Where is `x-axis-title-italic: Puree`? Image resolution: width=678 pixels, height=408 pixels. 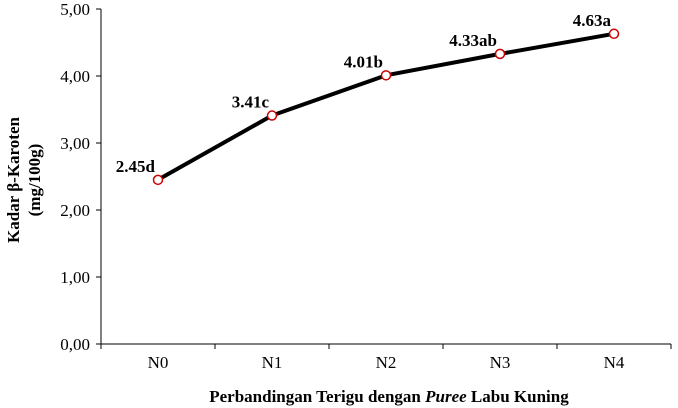 x-axis-title-italic: Puree is located at coordinates (445, 396).